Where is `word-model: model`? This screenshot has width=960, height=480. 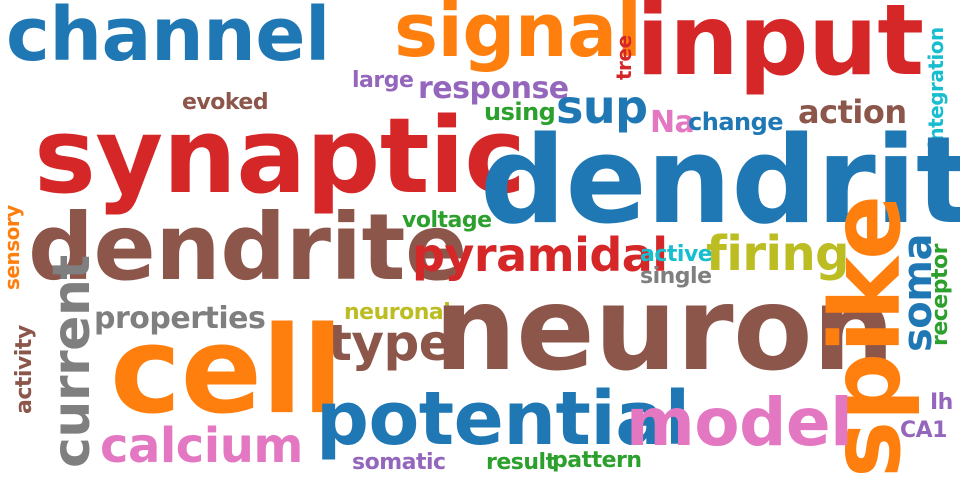 word-model: model is located at coordinates (739, 422).